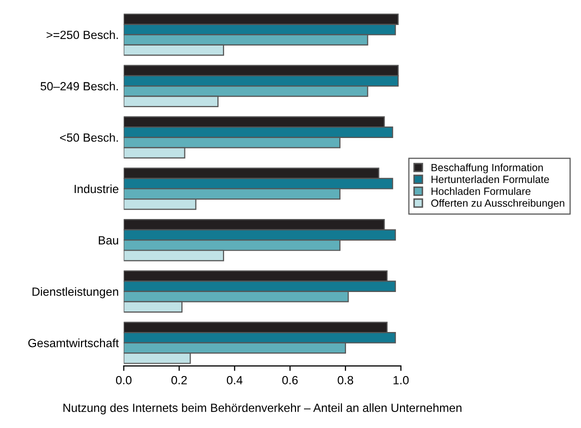 This screenshot has width=581, height=428. I want to click on x-tick-label: 0.6, so click(290, 380).